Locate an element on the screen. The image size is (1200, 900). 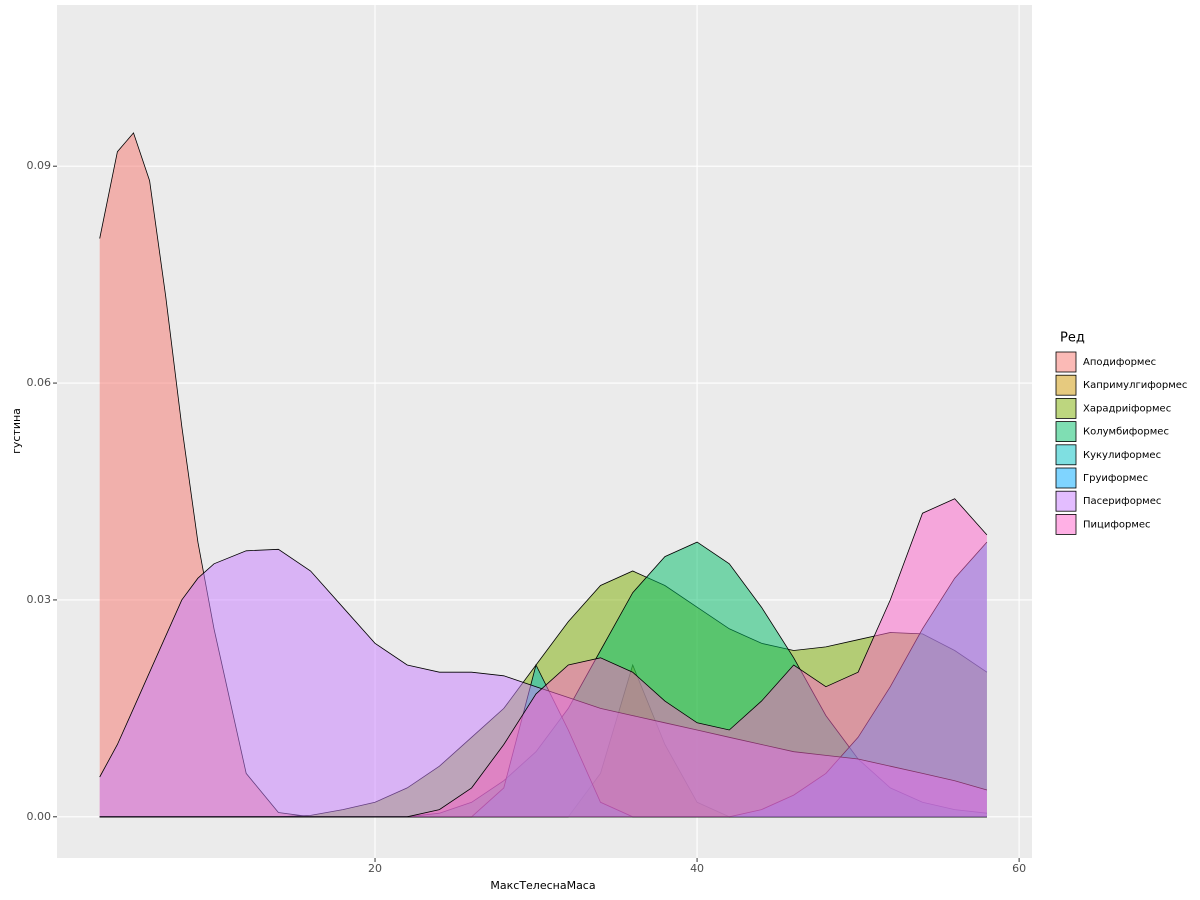
y-tick-label: 0.06 is located at coordinates (39, 382).